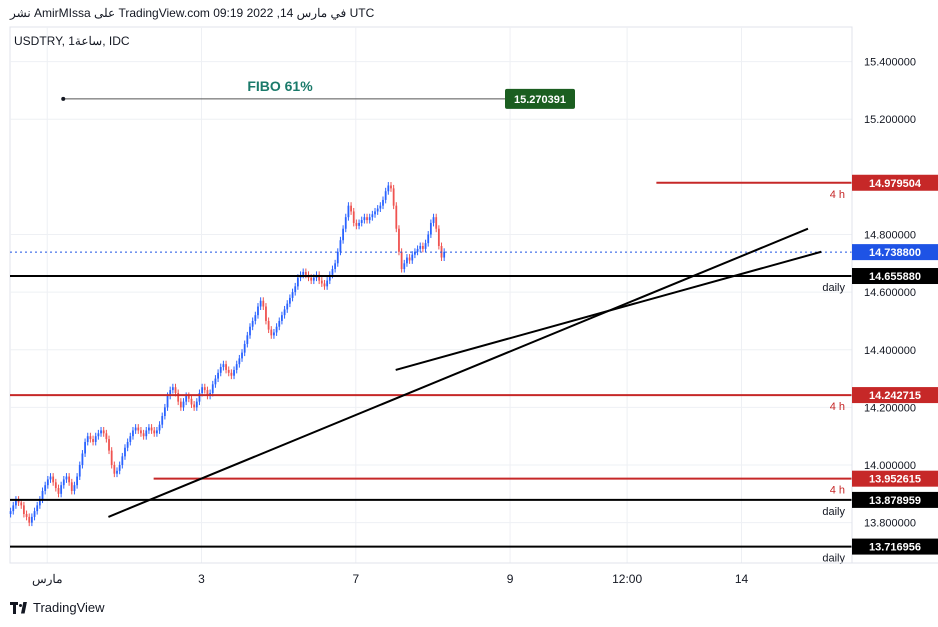  I want to click on price-tick-label: 14.600000, so click(890, 293).